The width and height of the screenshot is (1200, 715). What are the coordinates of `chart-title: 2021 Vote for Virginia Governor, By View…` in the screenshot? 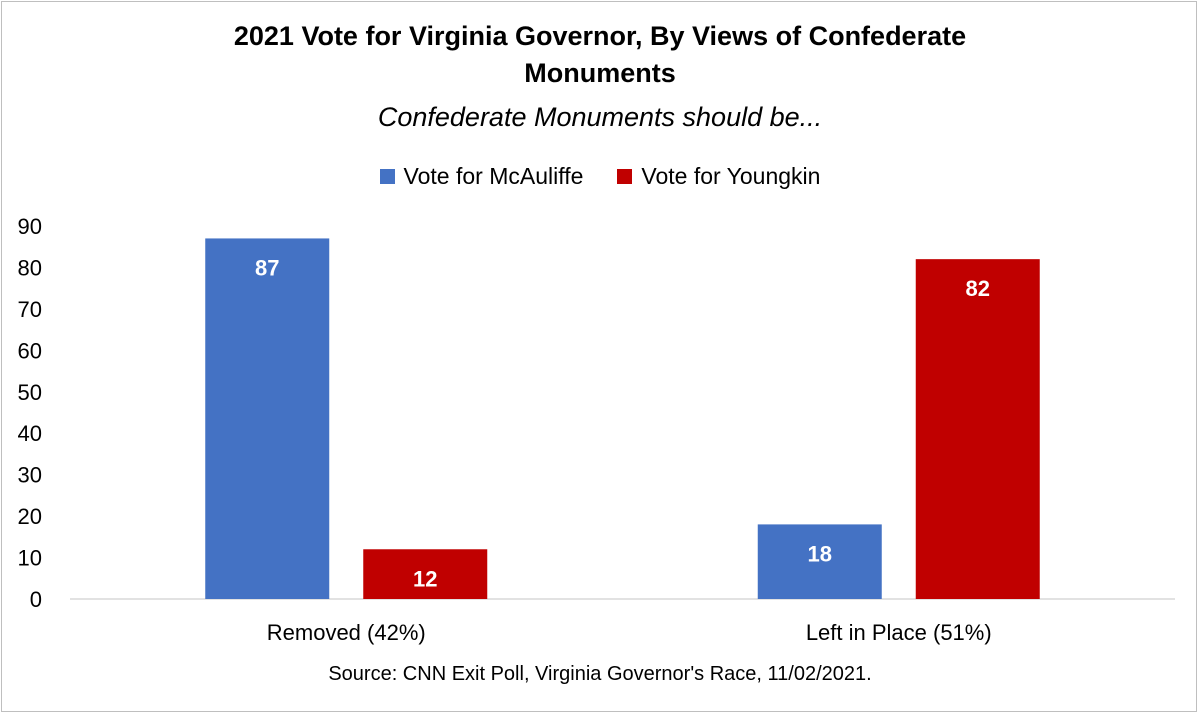 It's located at (600, 55).